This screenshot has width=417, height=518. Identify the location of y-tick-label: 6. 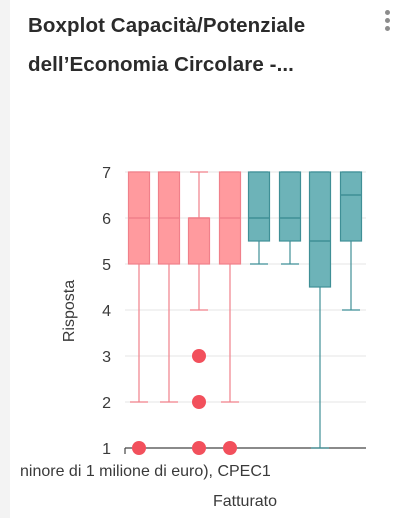
(106, 219).